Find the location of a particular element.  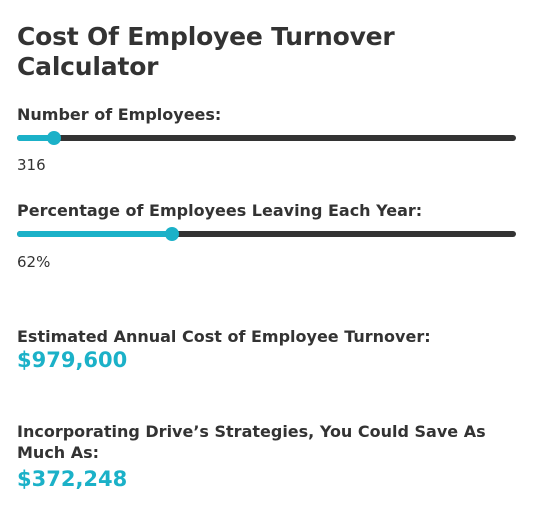

employees-slider is located at coordinates (266, 138).